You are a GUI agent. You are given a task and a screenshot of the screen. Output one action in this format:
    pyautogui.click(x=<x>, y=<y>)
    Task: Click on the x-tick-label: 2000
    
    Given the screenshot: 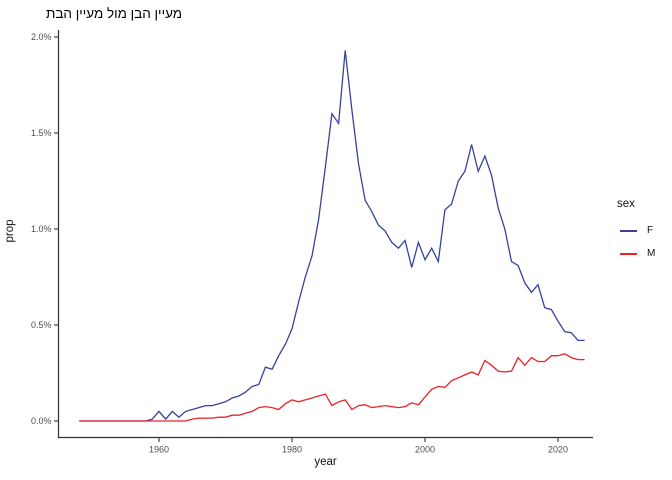 What is the action you would take?
    pyautogui.click(x=425, y=450)
    